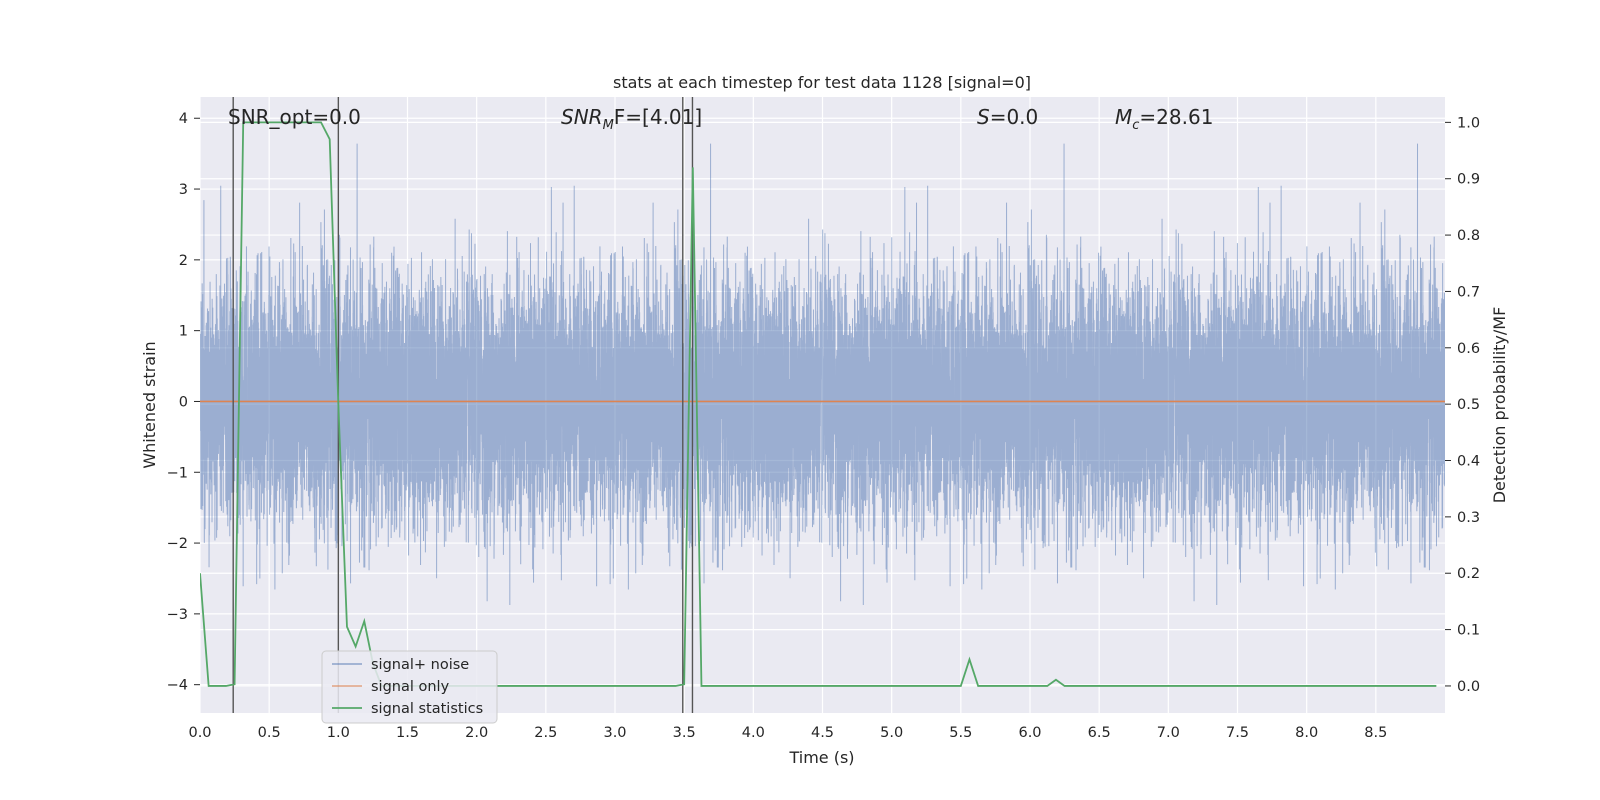  I want to click on y-right-tick-label: 0.0, so click(1468, 687).